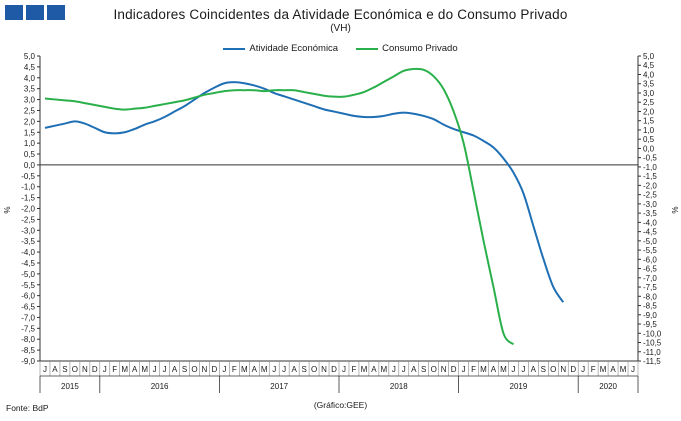 The image size is (681, 421). Describe the element at coordinates (652, 333) in the screenshot. I see `right-tick-label: -10,0` at that location.